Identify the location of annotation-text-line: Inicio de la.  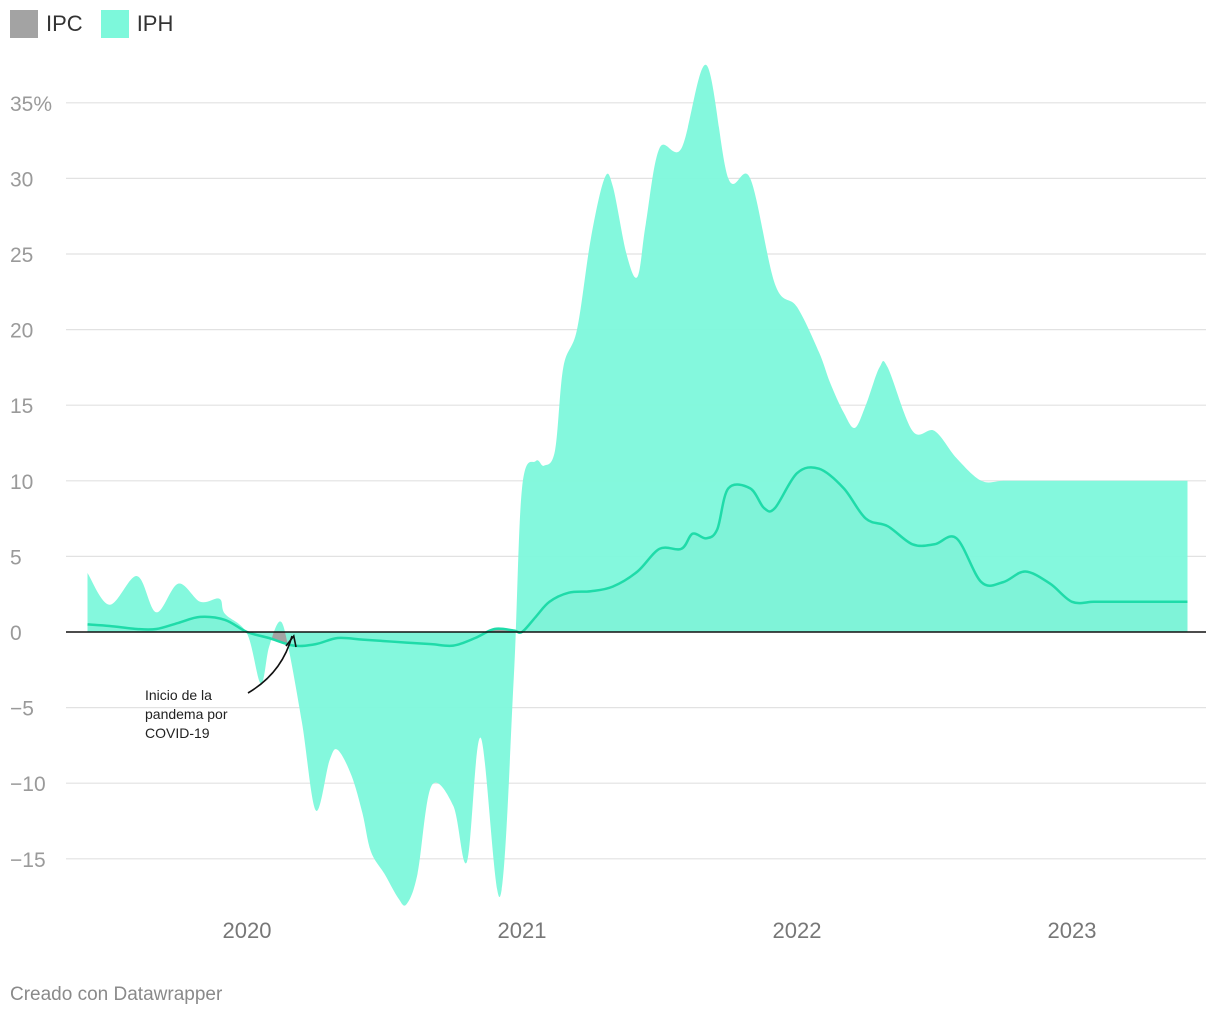
(178, 695).